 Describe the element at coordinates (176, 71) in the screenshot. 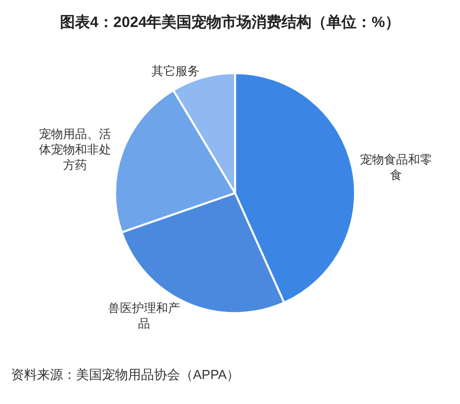

I see `slice-label: 其它服务` at that location.